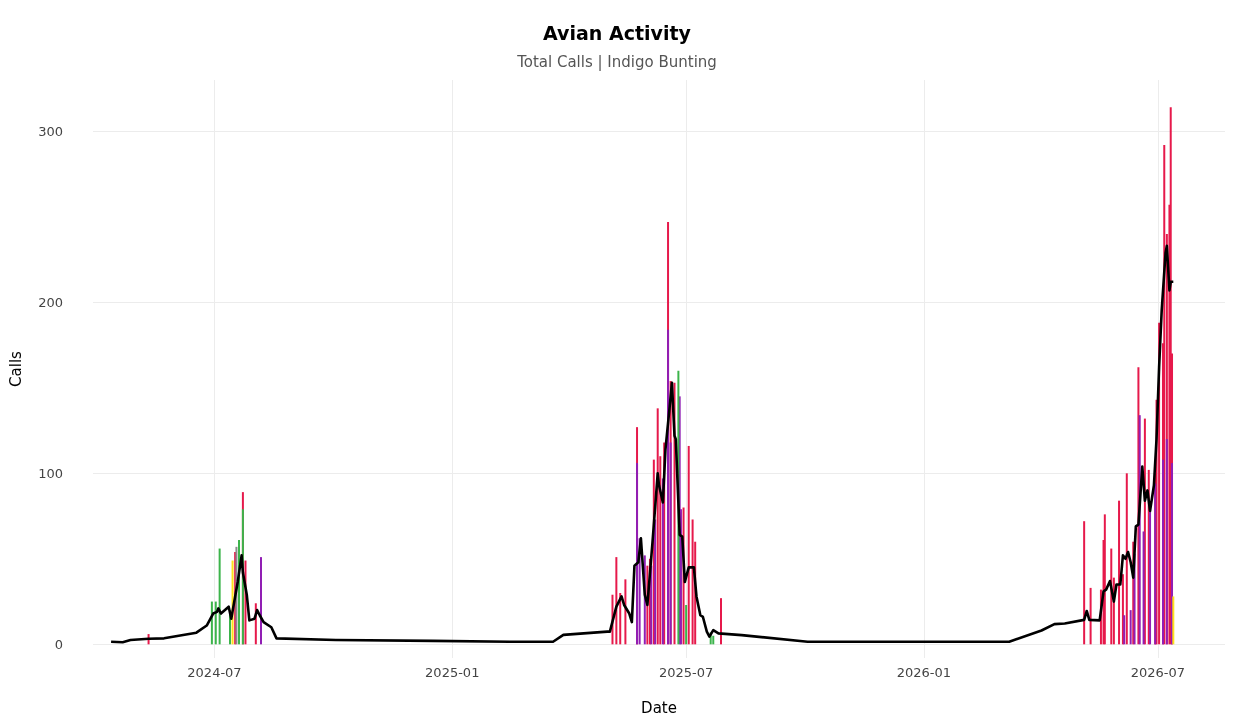  What do you see at coordinates (617, 32) in the screenshot?
I see `chart-title: Avian Activity` at bounding box center [617, 32].